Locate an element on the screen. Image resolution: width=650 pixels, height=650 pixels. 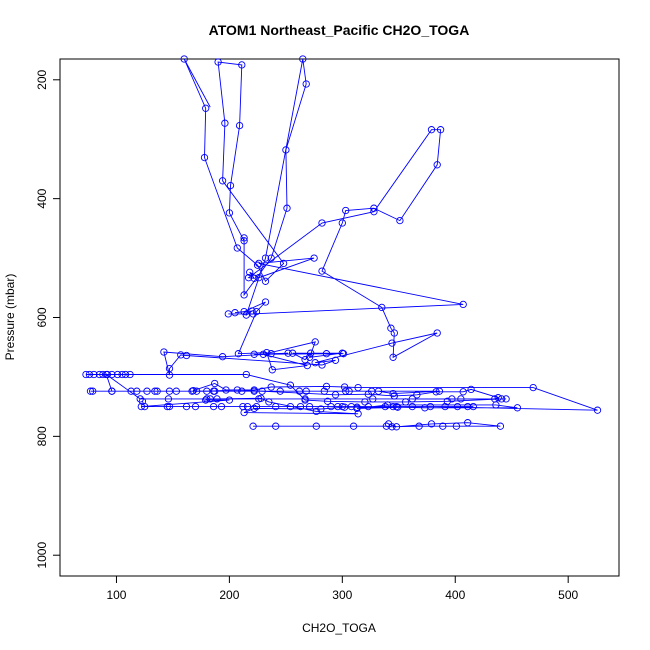
y-tick-label: 200 is located at coordinates (42, 79).